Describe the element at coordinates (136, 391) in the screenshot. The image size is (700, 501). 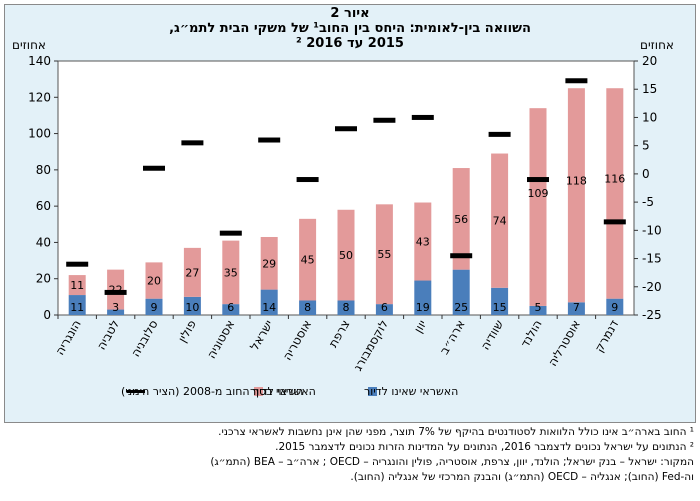
I see `legend-swatch-change` at that location.